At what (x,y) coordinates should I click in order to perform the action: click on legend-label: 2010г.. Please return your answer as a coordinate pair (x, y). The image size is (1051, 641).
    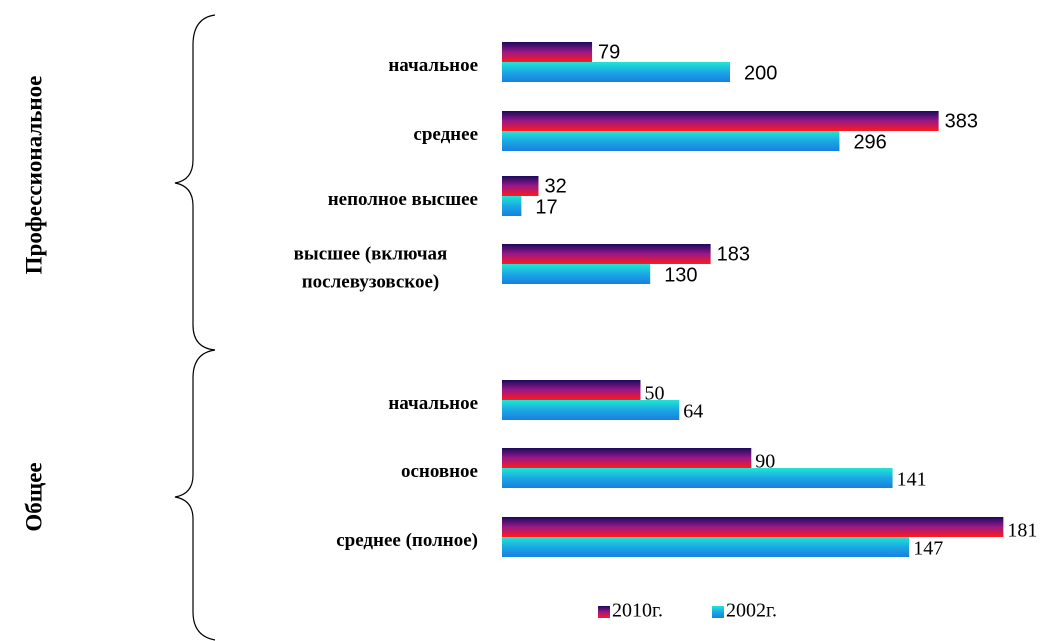
    Looking at the image, I should click on (637, 611).